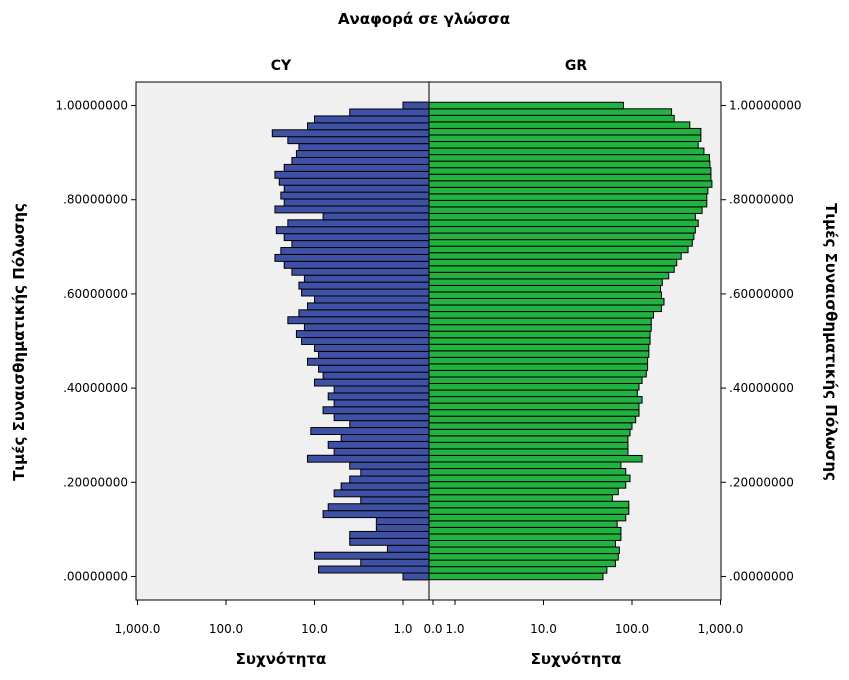 This screenshot has height=680, width=849. Describe the element at coordinates (761, 388) in the screenshot. I see `y-tick-label-right-2: .40000000` at that location.